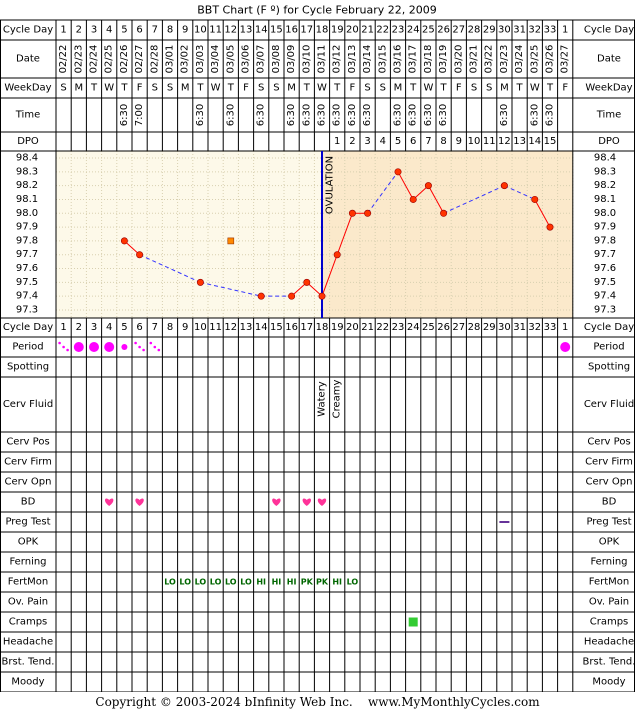  I want to click on cycle-day-cell: 15, so click(276, 327).